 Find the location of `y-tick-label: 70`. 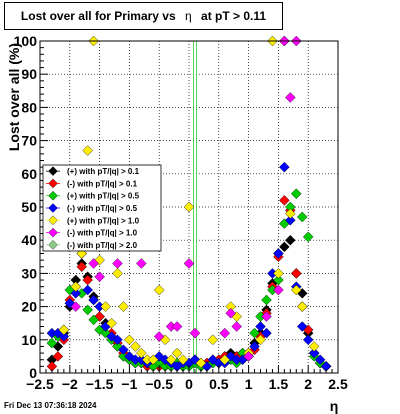

y-tick-label: 70 is located at coordinates (29, 141).